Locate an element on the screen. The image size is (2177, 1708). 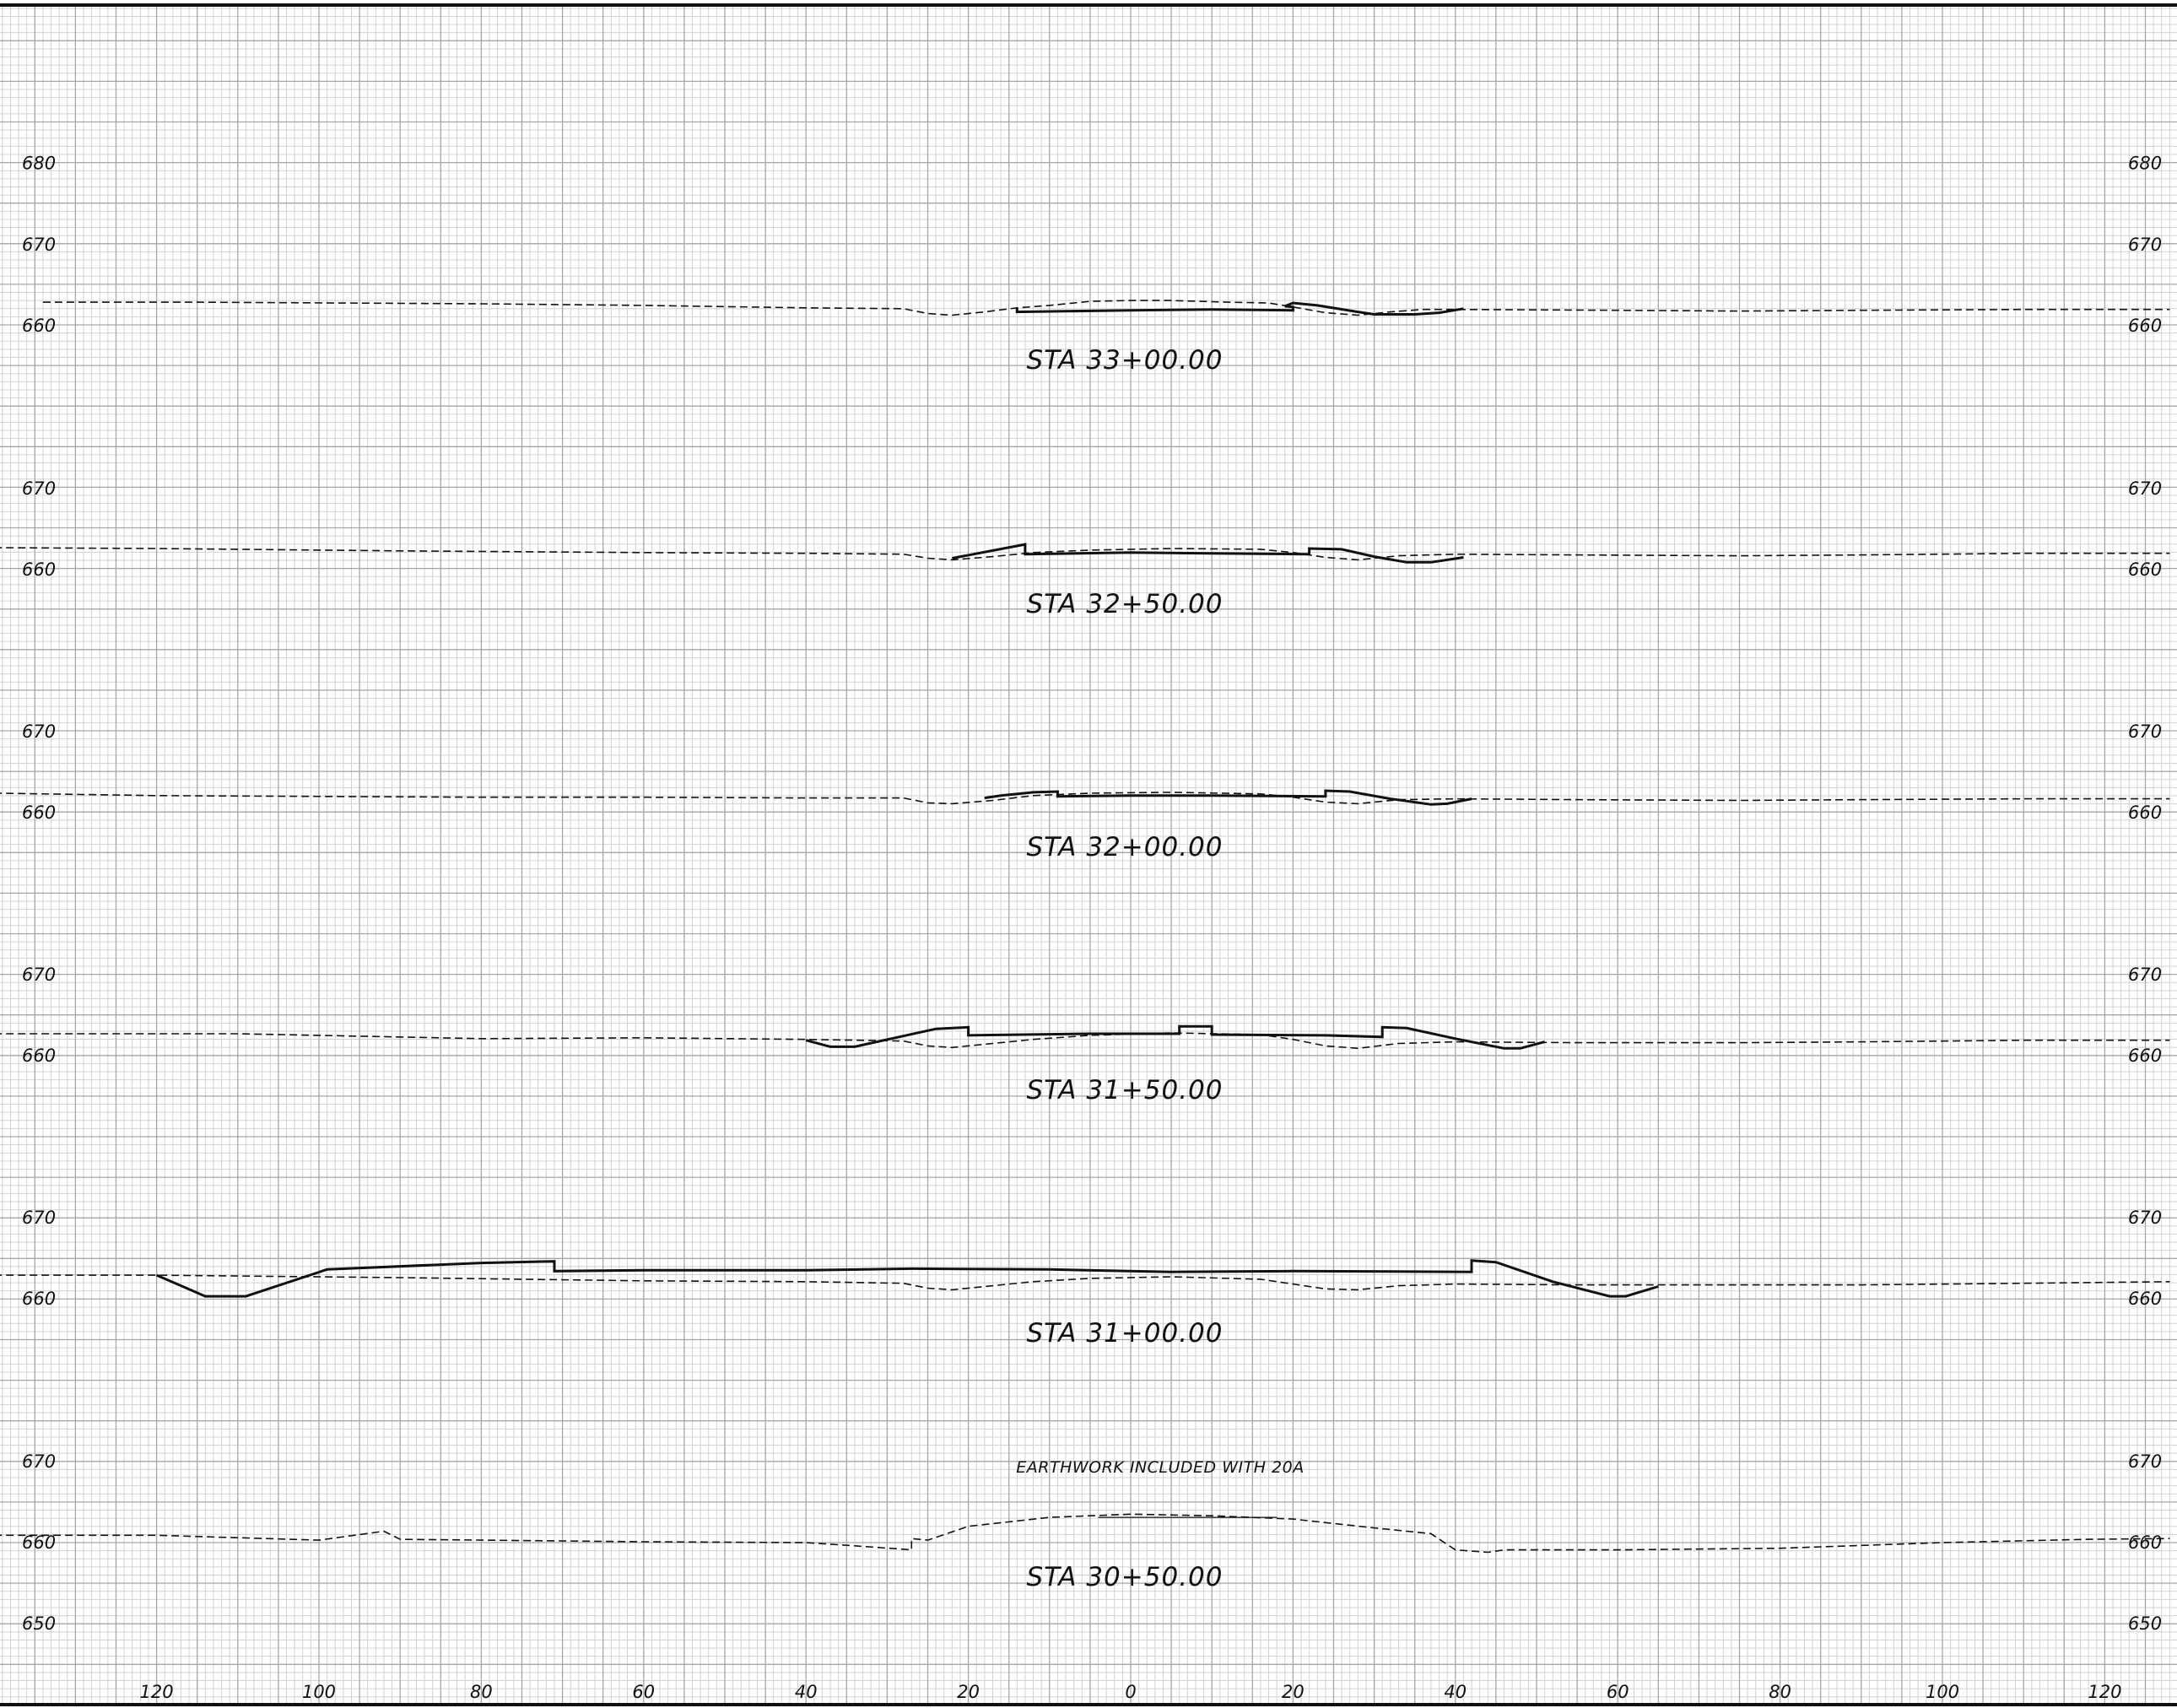
section-sta-31-50: 670 670 660 660 STA 31+50.00 is located at coordinates (1085, 1035).